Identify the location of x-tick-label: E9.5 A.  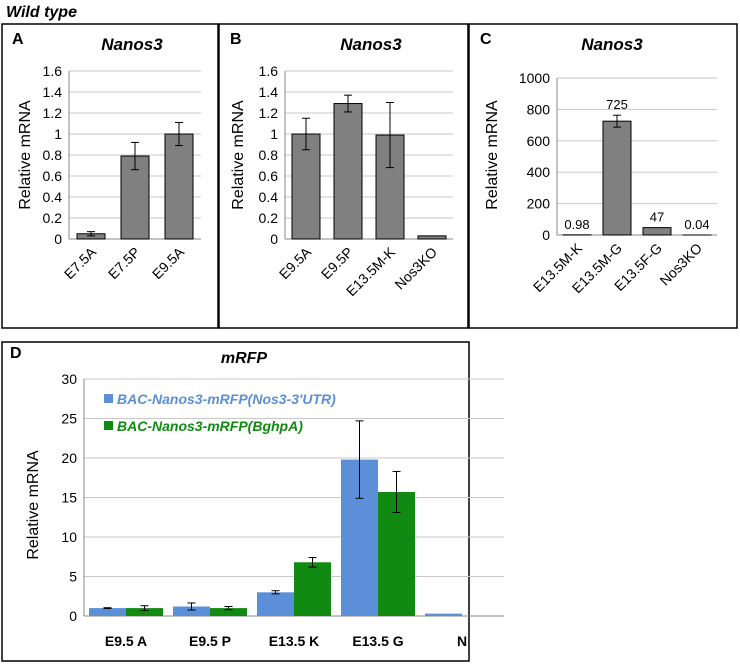
(126, 641).